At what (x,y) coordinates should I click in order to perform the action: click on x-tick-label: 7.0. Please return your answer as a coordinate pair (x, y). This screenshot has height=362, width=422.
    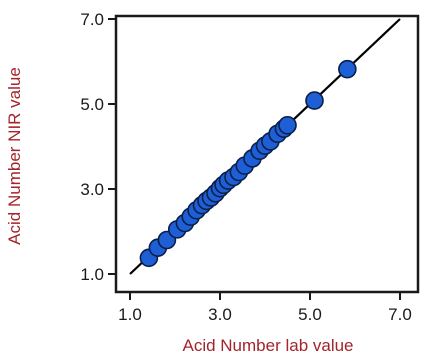
    Looking at the image, I should click on (400, 314).